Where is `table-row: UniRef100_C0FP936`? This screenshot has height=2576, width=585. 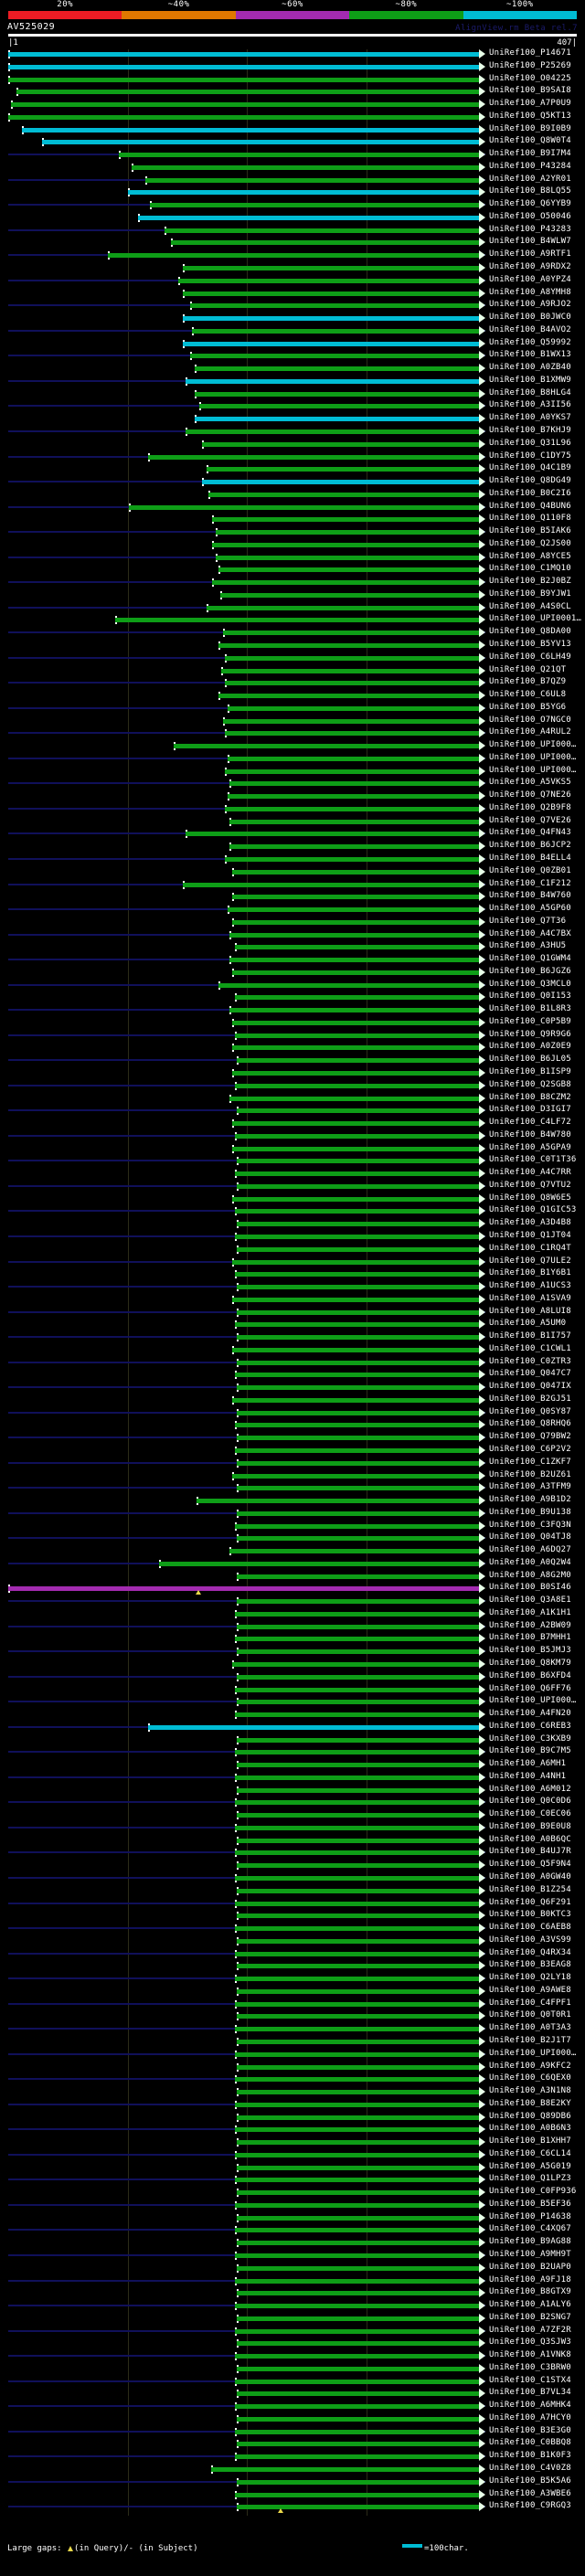
table-row: UniRef100_C0FP936 is located at coordinates (293, 2193).